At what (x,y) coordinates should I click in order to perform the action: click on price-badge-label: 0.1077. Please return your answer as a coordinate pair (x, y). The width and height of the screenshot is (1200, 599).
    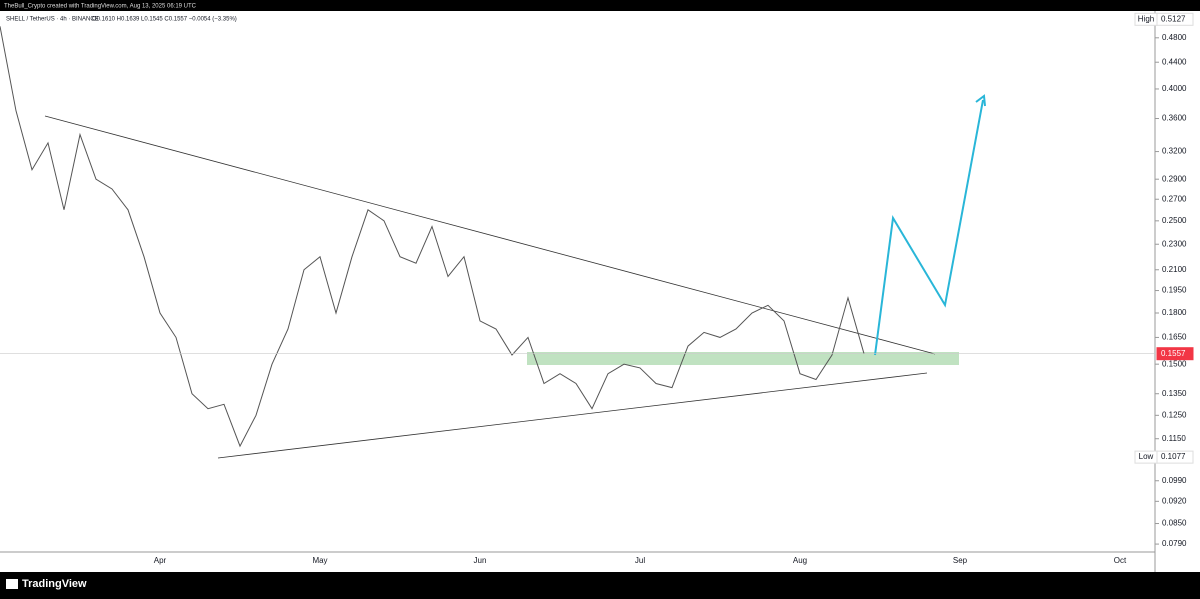
    Looking at the image, I should click on (1173, 456).